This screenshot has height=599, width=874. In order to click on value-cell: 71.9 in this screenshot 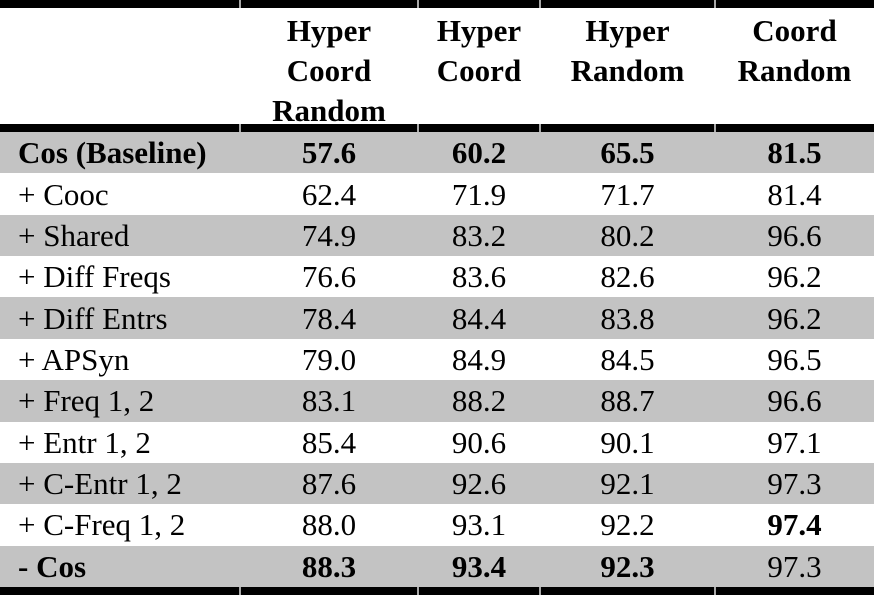, I will do `click(479, 194)`.